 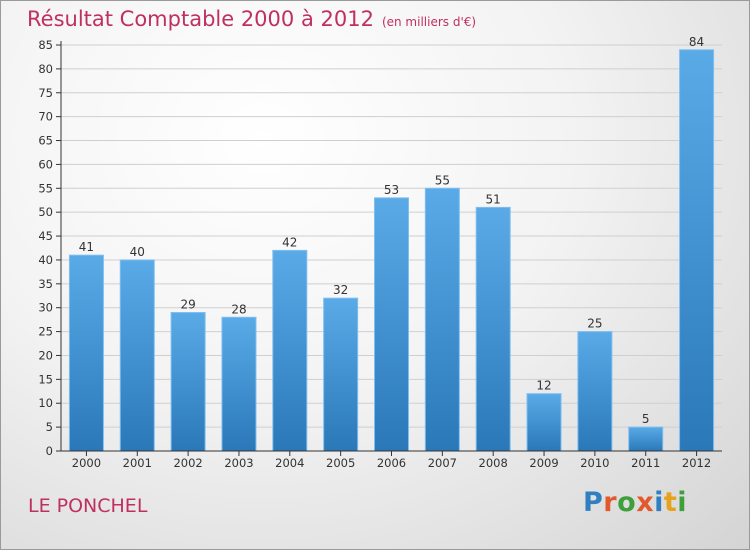 I want to click on x-tick-label: 2005, so click(x=340, y=463).